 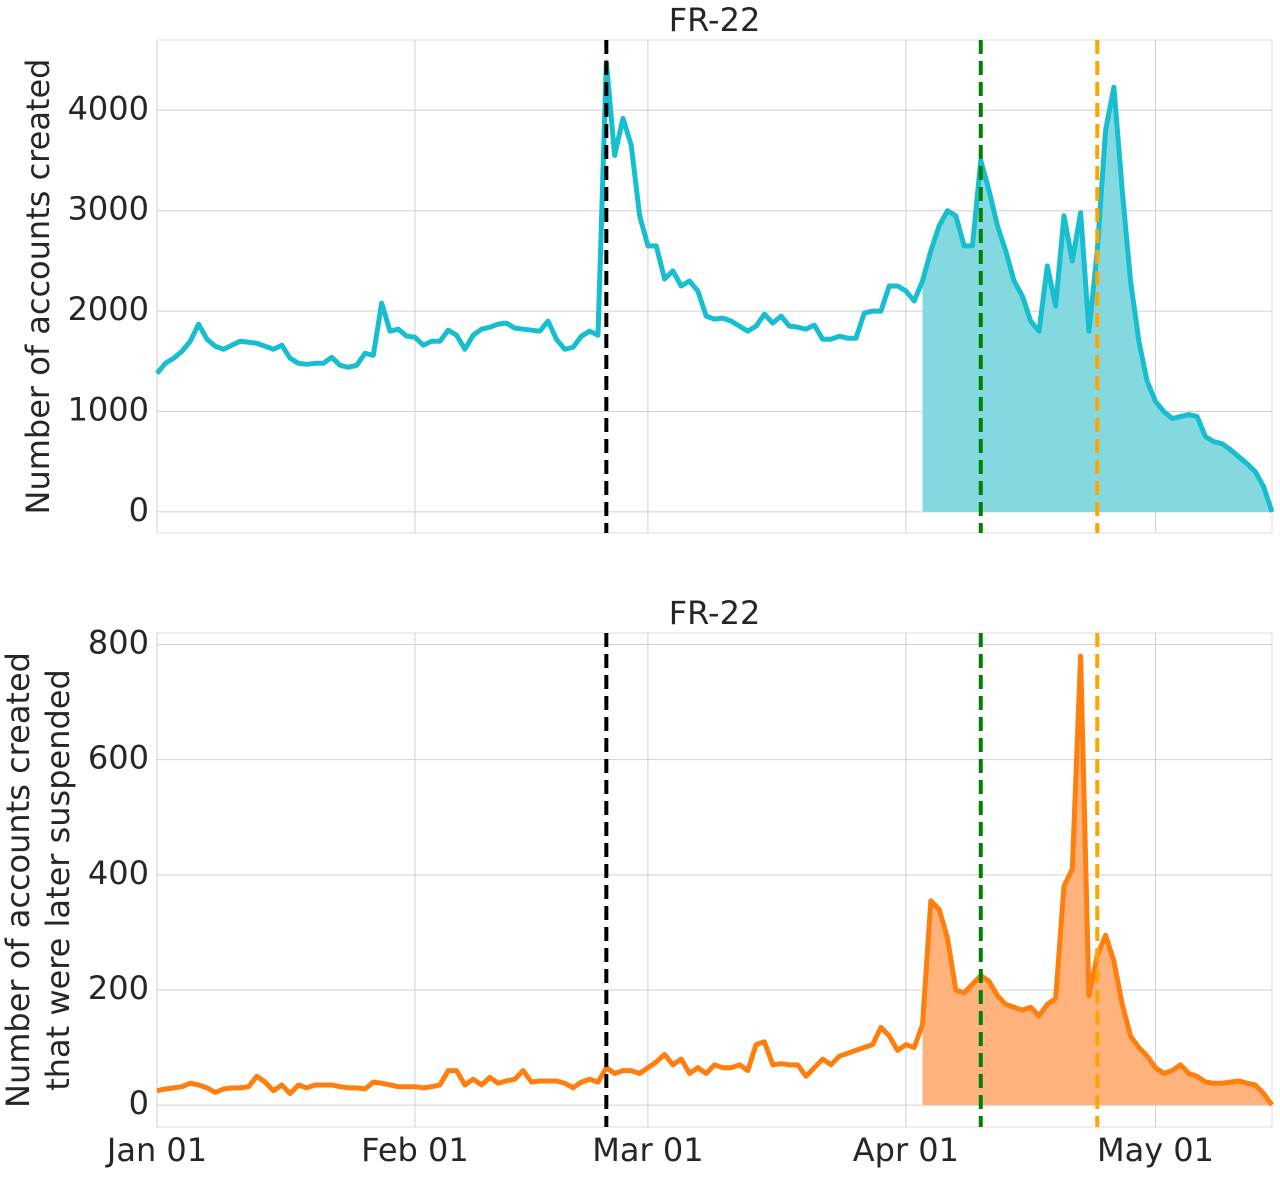 I want to click on x-tick-label: Feb 01, so click(x=415, y=1150).